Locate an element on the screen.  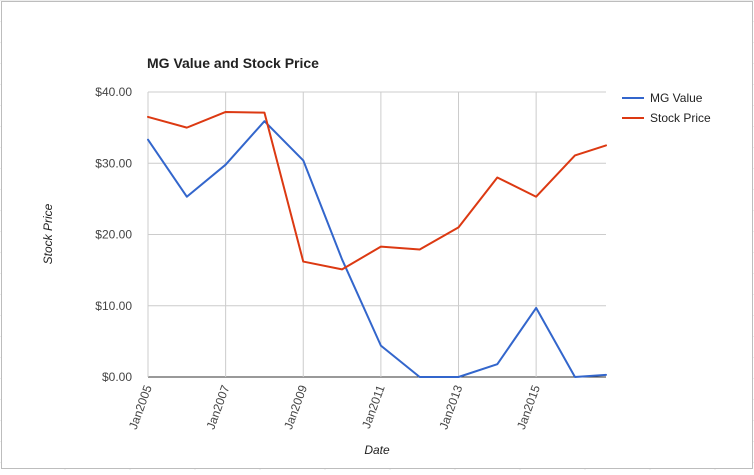
y-tick-label: $20.00 is located at coordinates (113, 235).